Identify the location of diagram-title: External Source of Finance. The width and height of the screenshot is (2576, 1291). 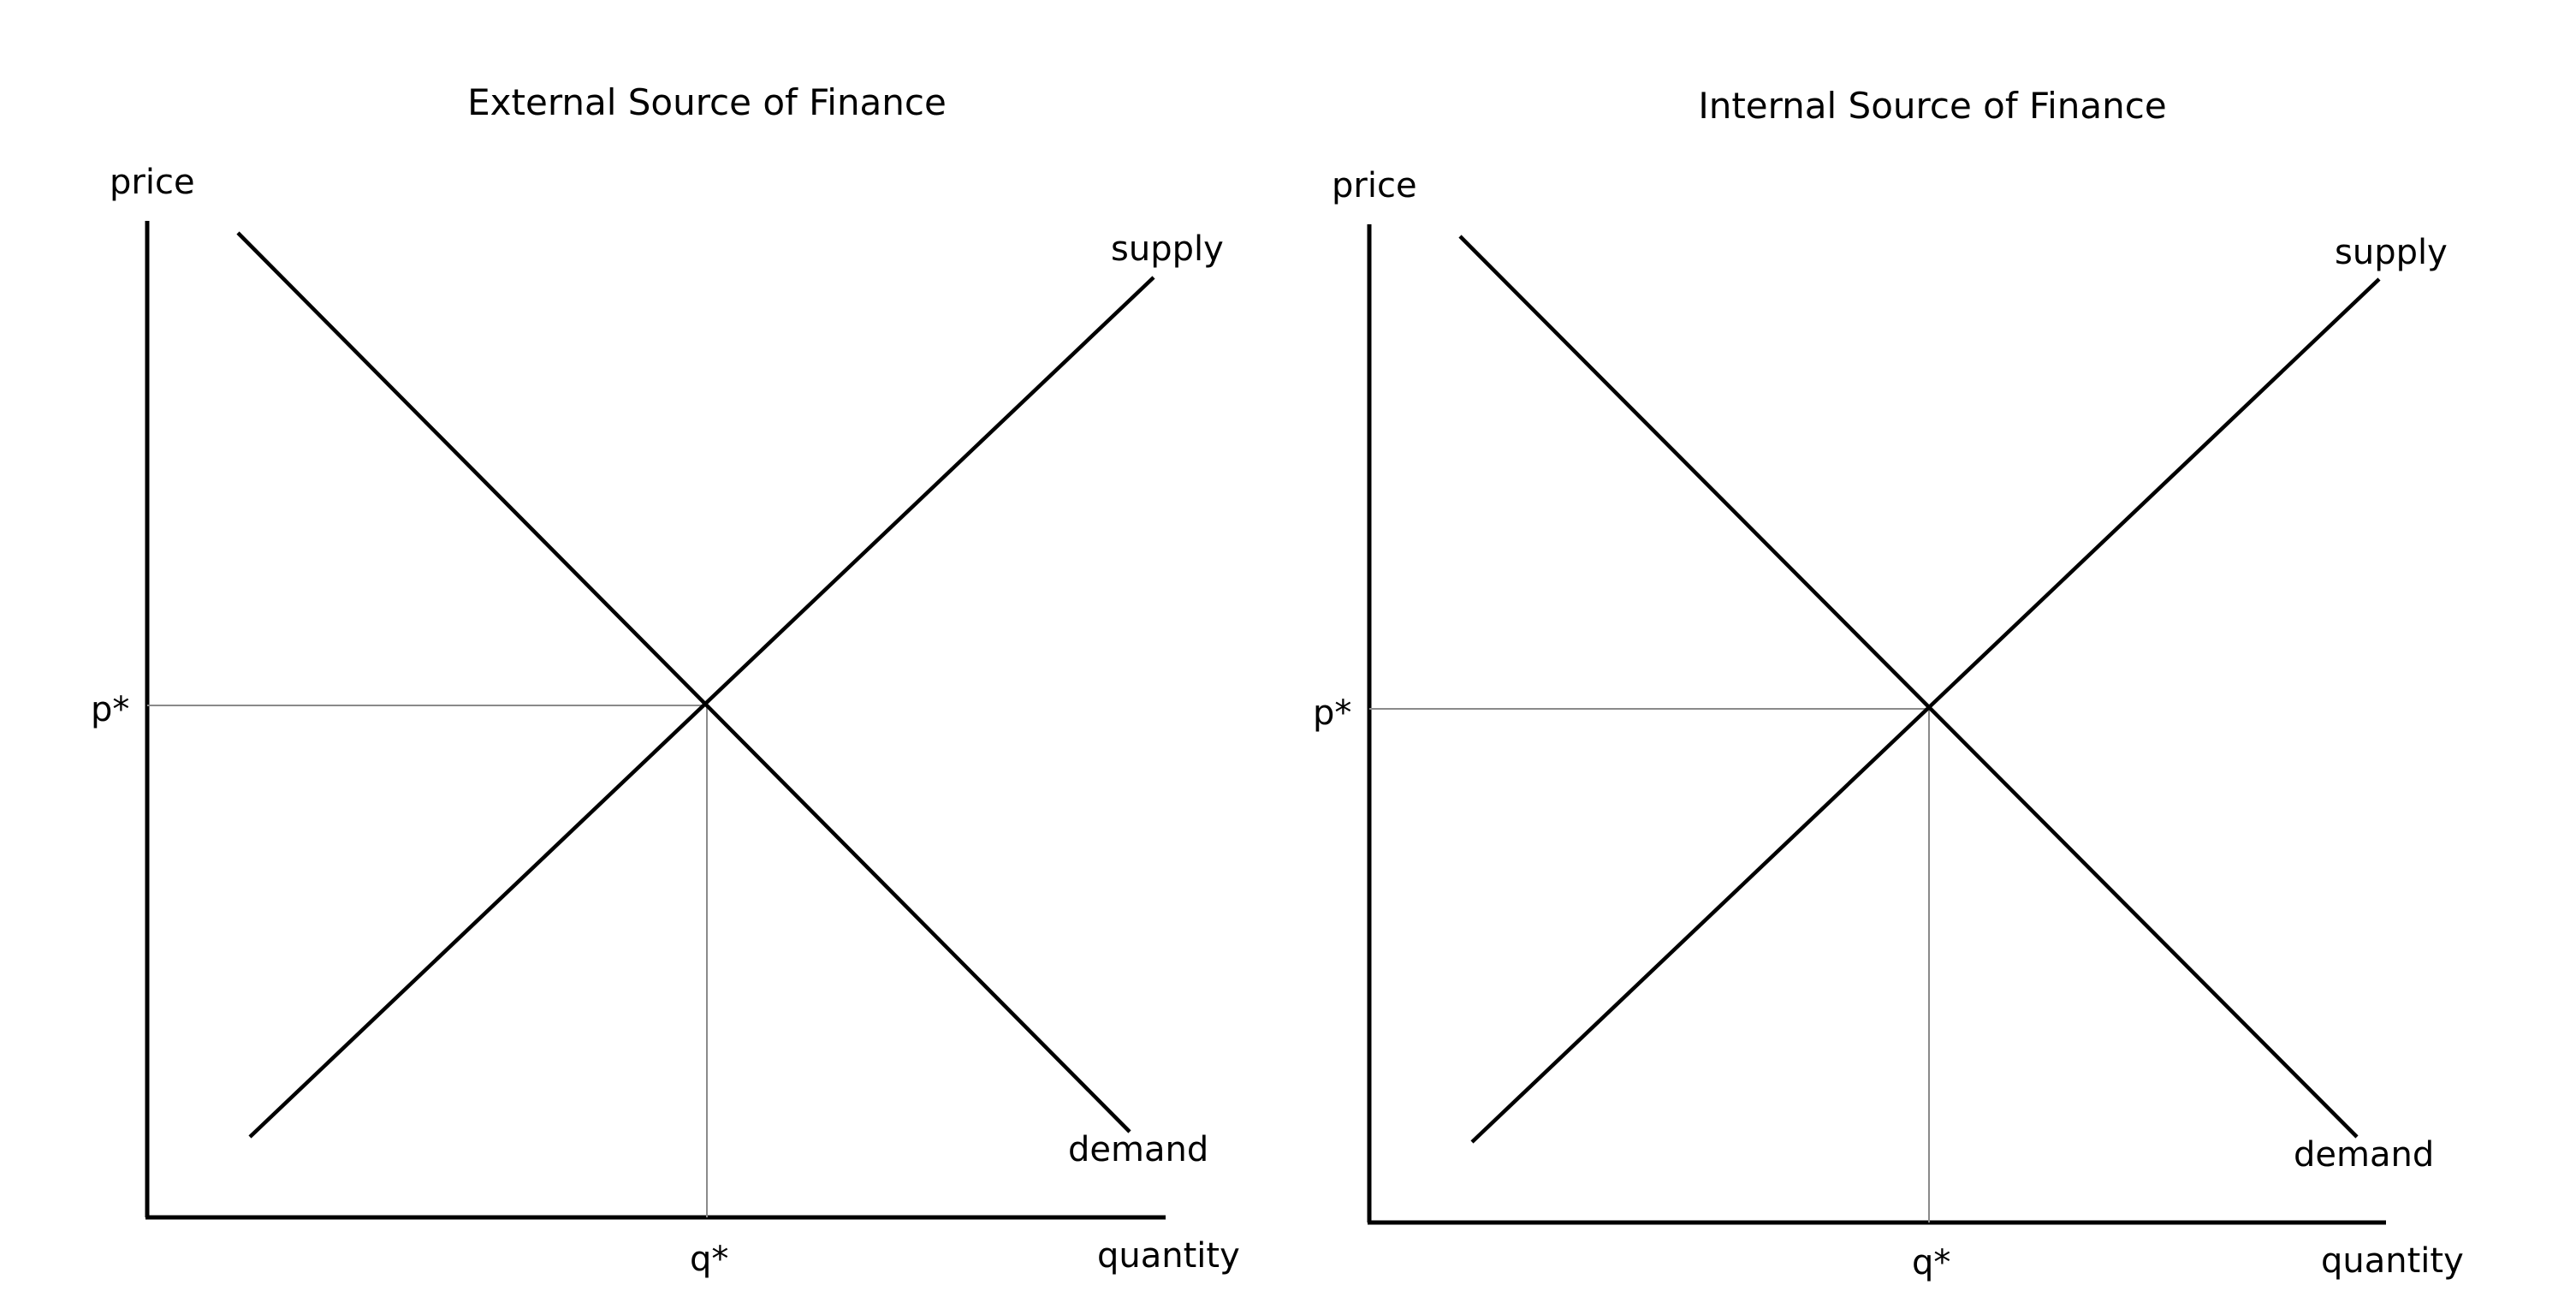
(707, 102).